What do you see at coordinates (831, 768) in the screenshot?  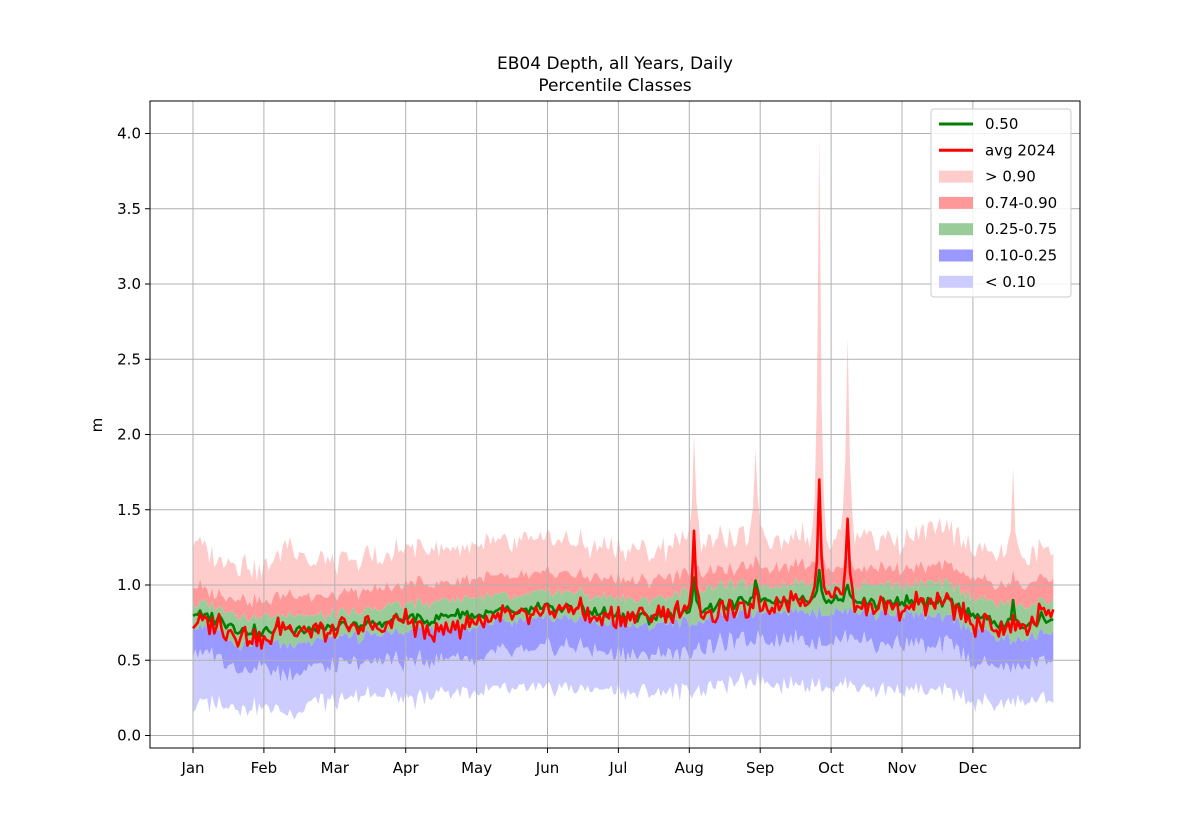 I see `x-tick-label: Oct` at bounding box center [831, 768].